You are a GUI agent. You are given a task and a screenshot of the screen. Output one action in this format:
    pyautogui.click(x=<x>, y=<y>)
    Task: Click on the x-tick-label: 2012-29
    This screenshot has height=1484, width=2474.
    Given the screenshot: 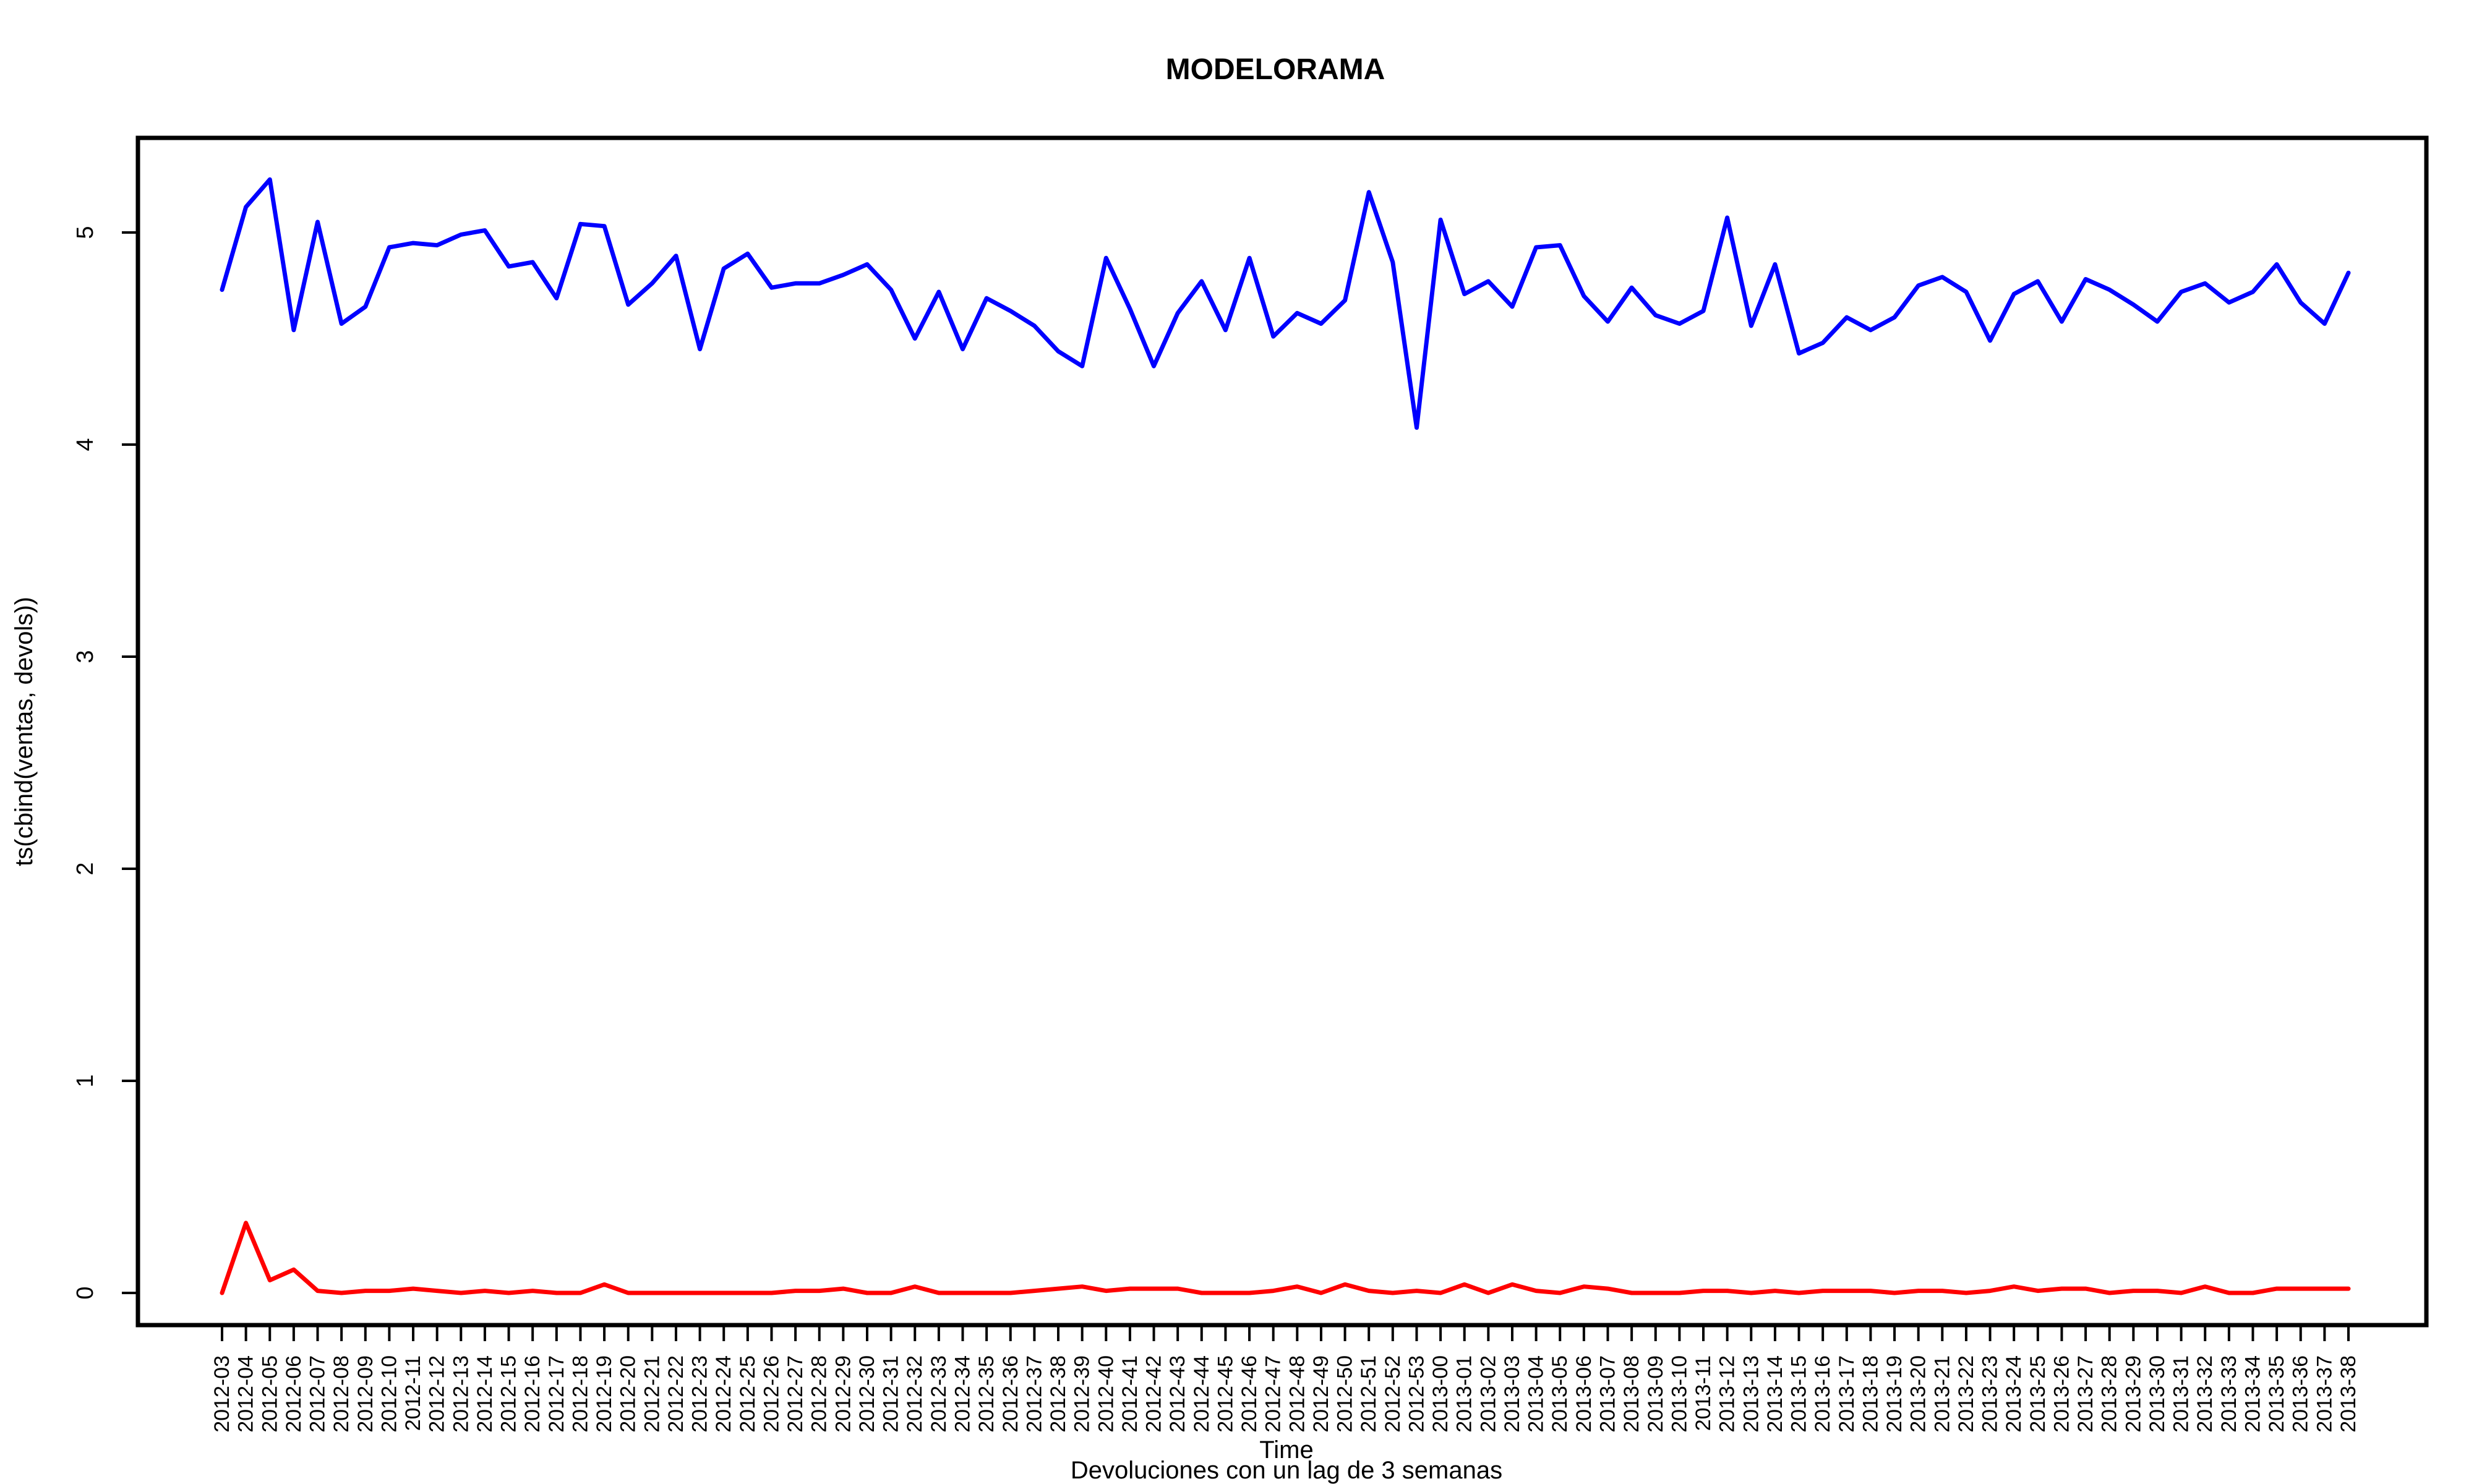 What is the action you would take?
    pyautogui.click(x=843, y=1394)
    